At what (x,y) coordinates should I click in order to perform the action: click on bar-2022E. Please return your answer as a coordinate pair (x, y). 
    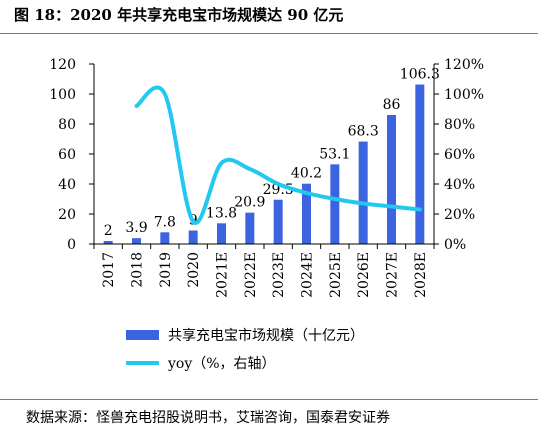
    Looking at the image, I should click on (250, 228).